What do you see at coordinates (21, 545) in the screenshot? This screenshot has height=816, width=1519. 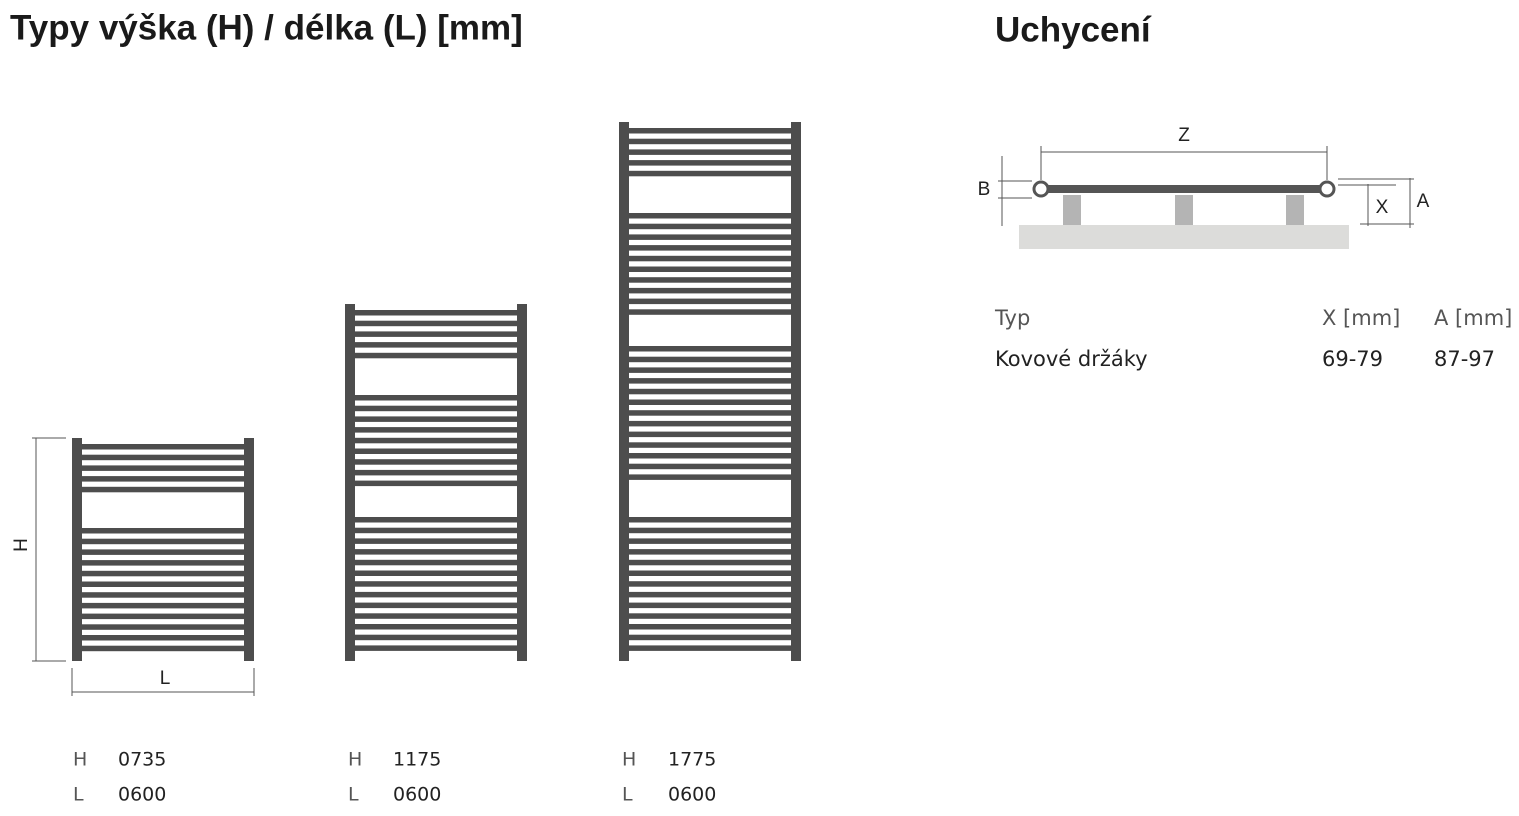 I see `dimension-label: H` at bounding box center [21, 545].